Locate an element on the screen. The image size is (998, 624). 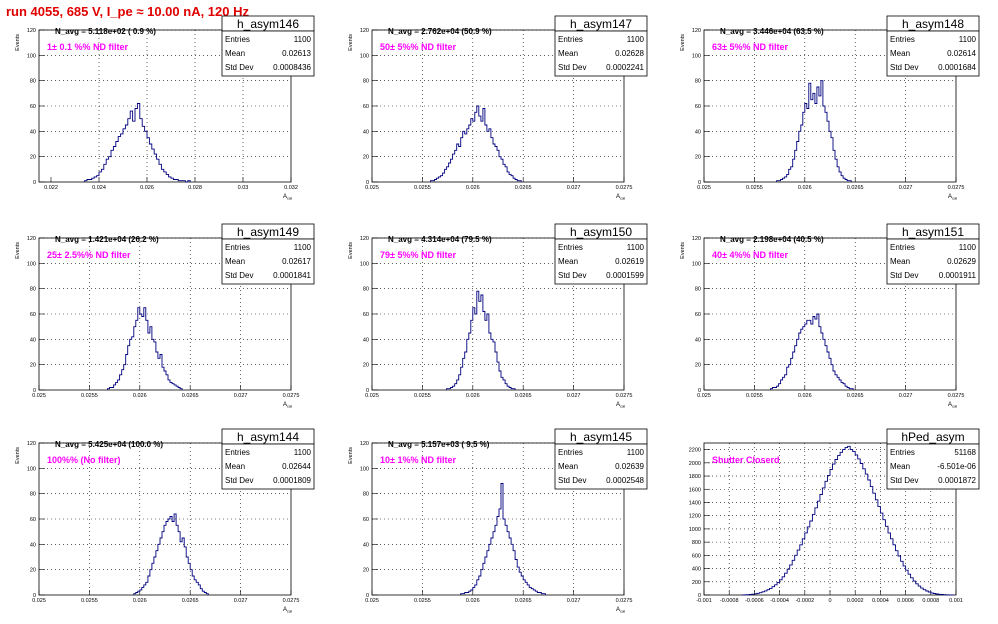
x-tick-label: 0.001 is located at coordinates (956, 601).